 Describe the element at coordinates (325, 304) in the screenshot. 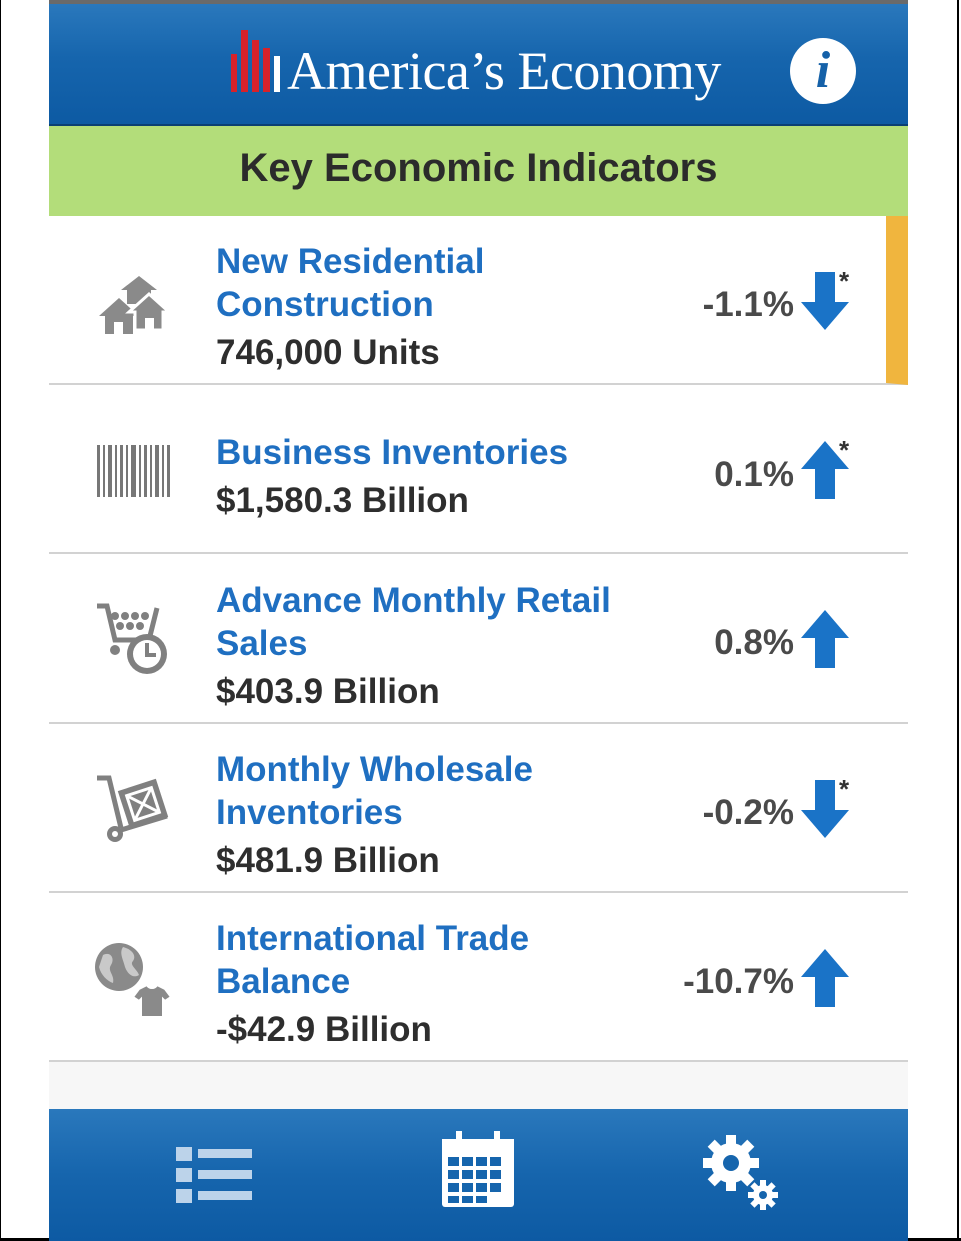

I see `indicator-name-line2: Construction` at that location.